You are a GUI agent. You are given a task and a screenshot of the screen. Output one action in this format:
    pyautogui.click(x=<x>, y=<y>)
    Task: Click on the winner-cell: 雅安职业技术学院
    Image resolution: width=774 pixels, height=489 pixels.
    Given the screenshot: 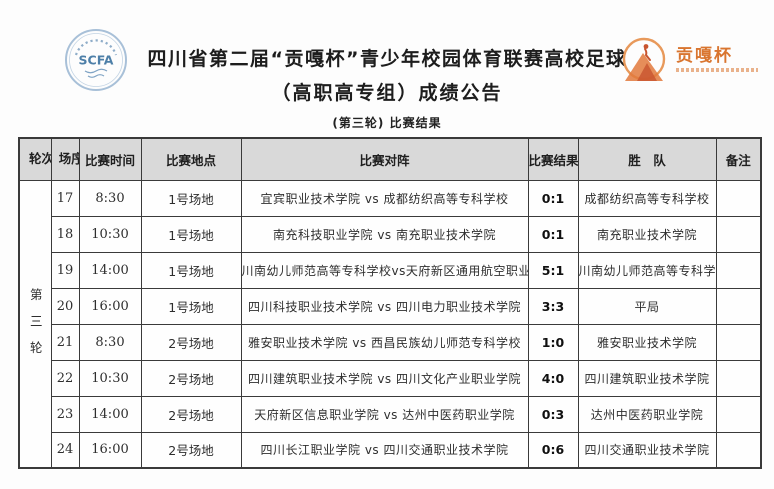 What is the action you would take?
    pyautogui.click(x=647, y=342)
    